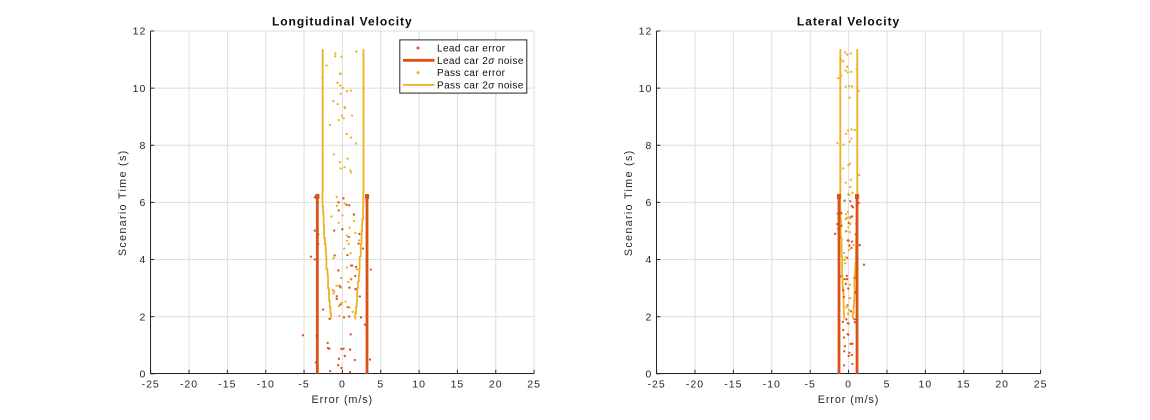 The width and height of the screenshot is (1150, 420). Describe the element at coordinates (471, 49) in the screenshot. I see `svg-text: Lead car error` at that location.